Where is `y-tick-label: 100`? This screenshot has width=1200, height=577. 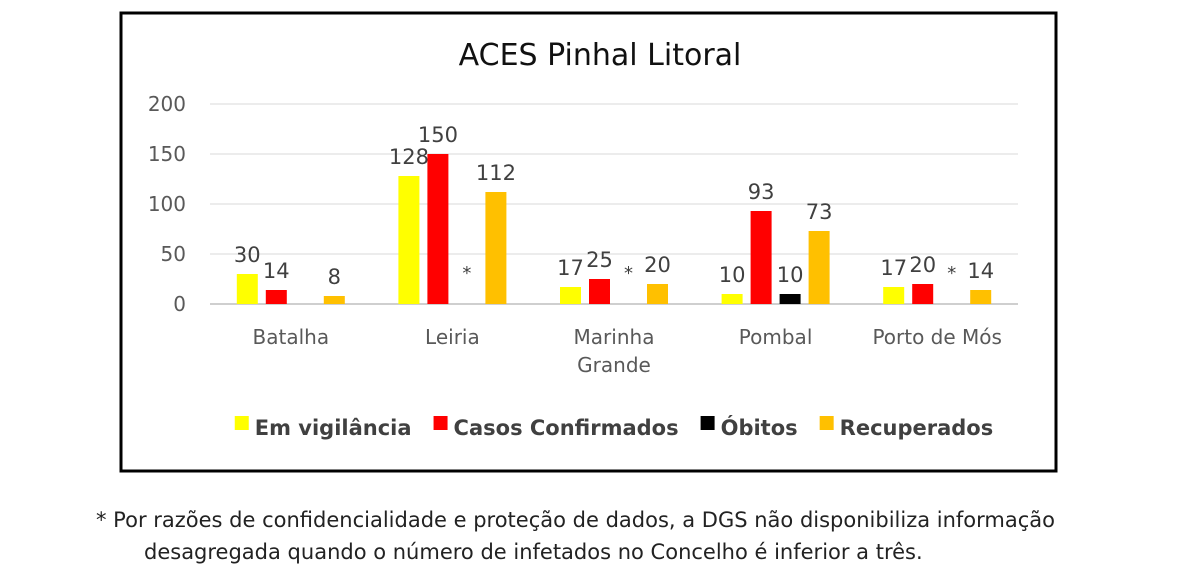
y-tick-label: 100 is located at coordinates (167, 204).